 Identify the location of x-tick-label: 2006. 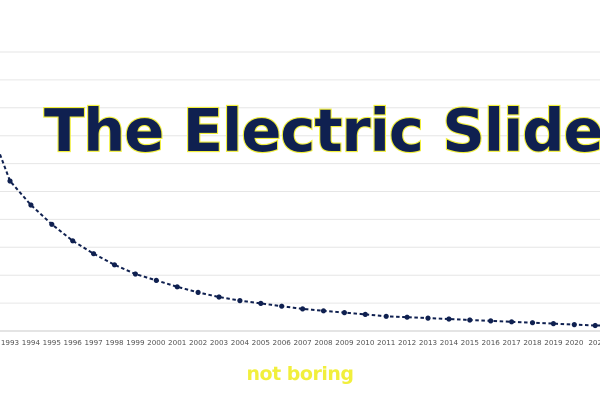
(282, 342).